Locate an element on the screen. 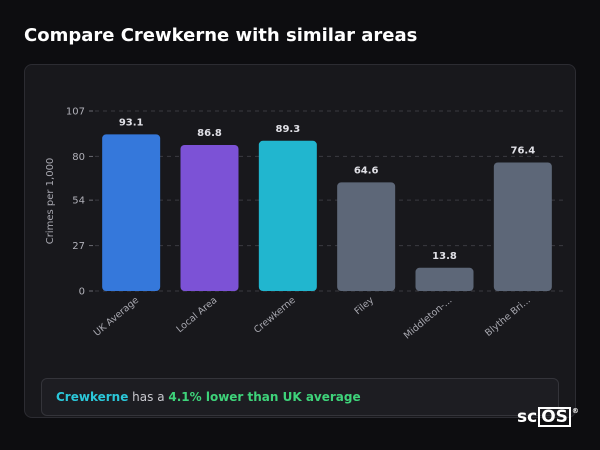 The image size is (600, 450). logo-prefix: sc is located at coordinates (527, 417).